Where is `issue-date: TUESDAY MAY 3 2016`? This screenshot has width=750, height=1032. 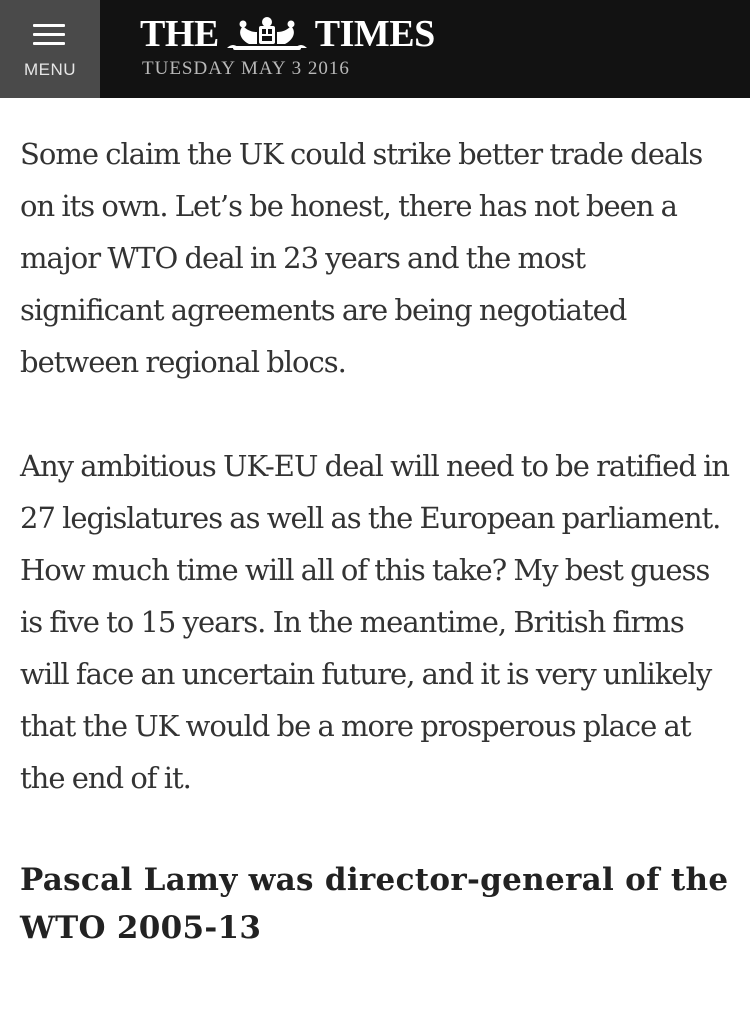
issue-date: TUESDAY MAY 3 2016 is located at coordinates (246, 68).